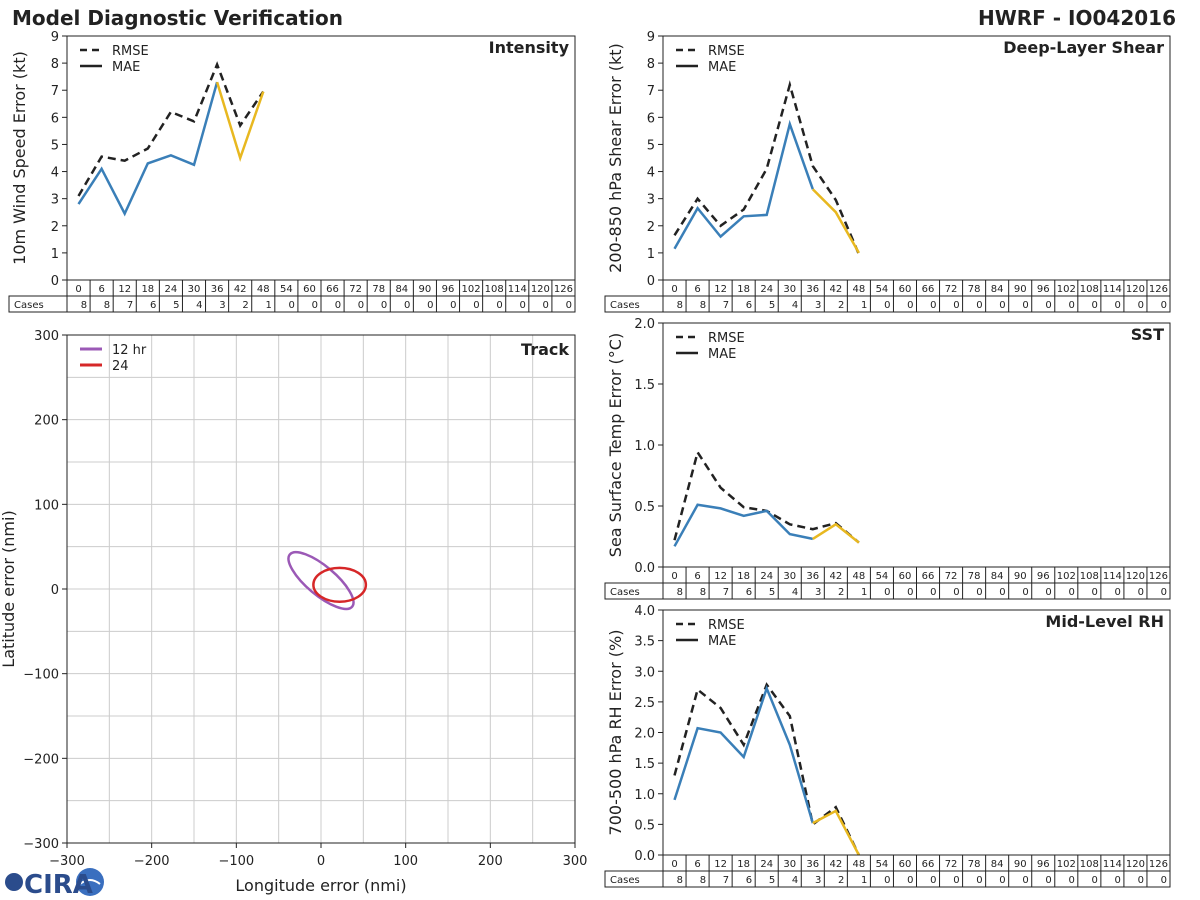 The width and height of the screenshot is (1200, 900). Describe the element at coordinates (236, 861) in the screenshot. I see `track-xtick-label: −100` at that location.